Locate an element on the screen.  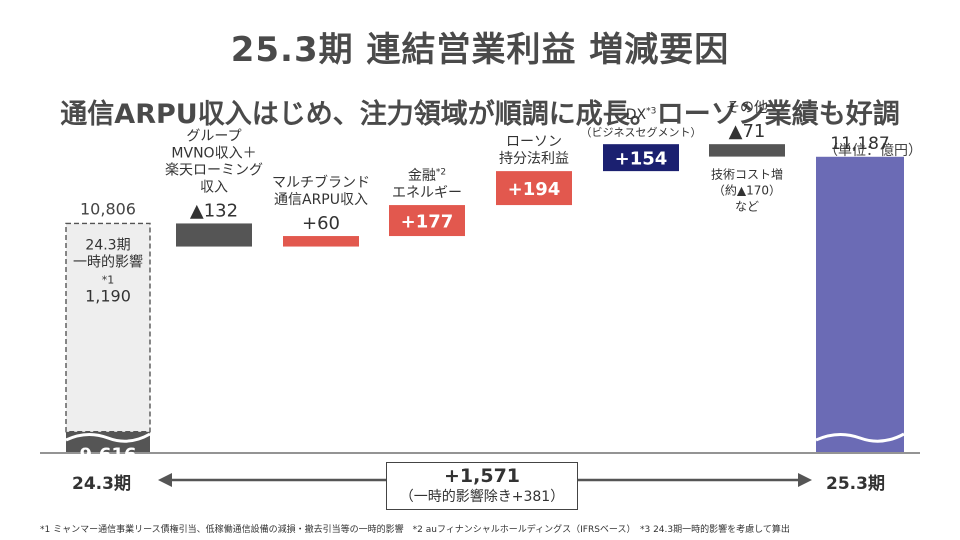
one-time-value-label: 1,190 is located at coordinates (108, 295).